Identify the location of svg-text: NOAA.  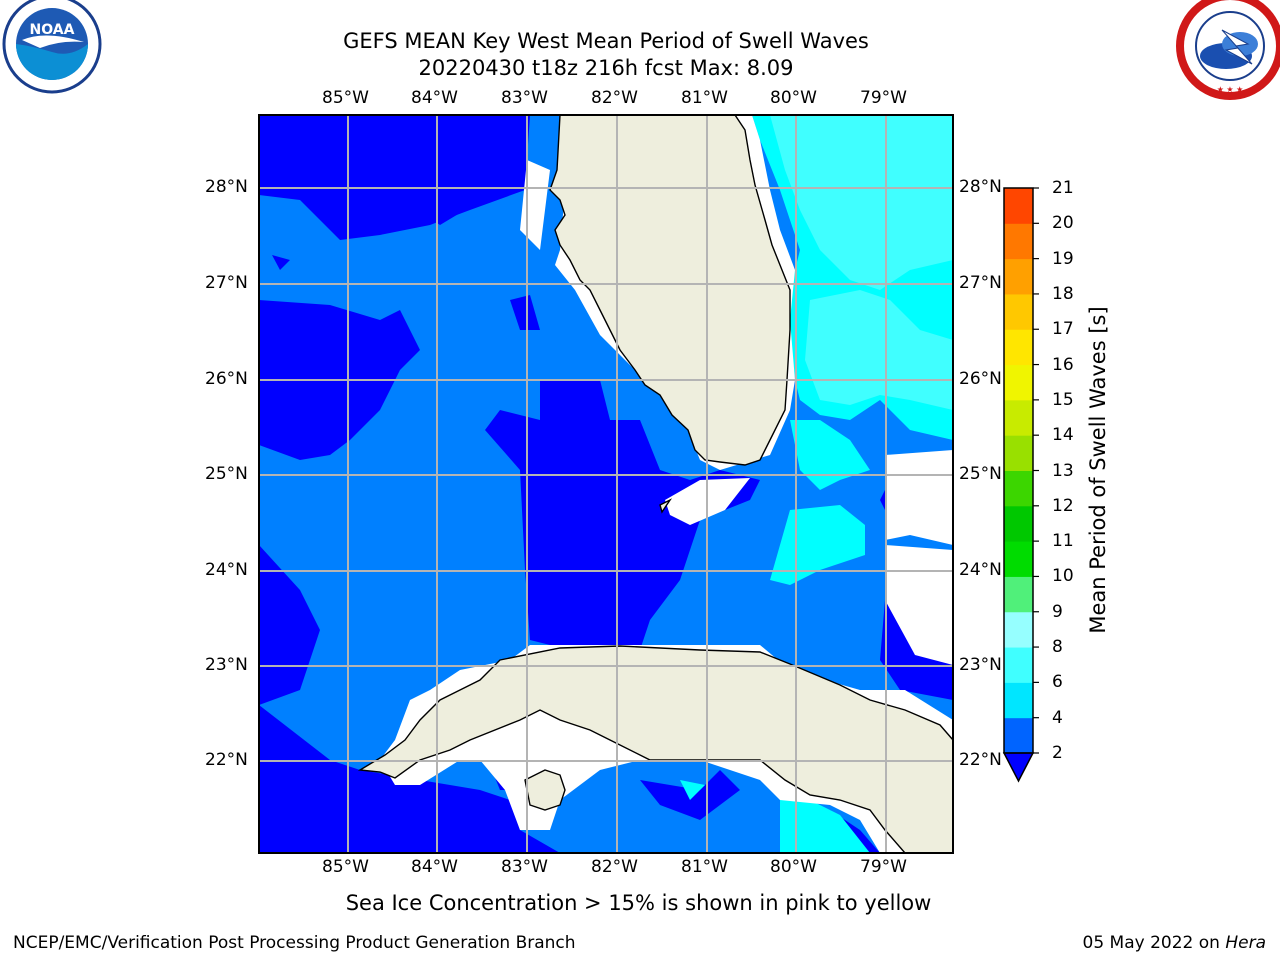
(52, 30).